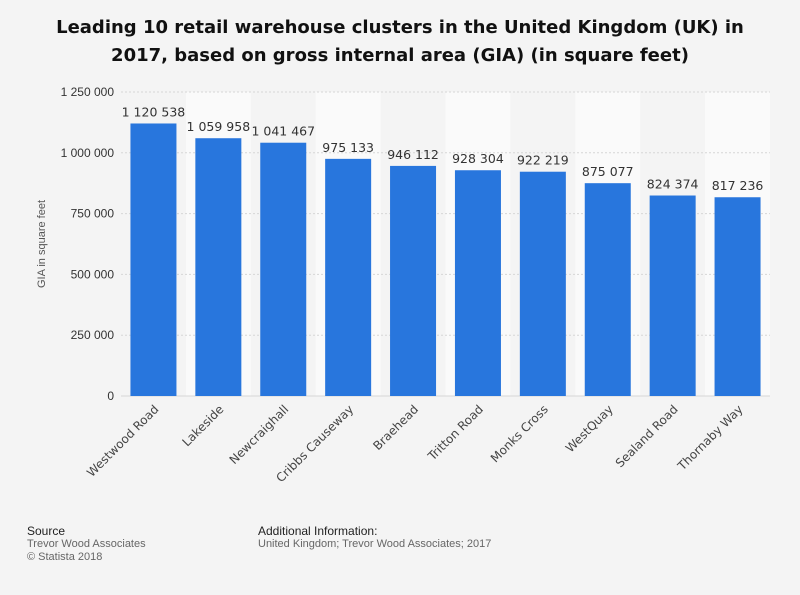  I want to click on source-name: Trevor Wood Associates, so click(86, 544).